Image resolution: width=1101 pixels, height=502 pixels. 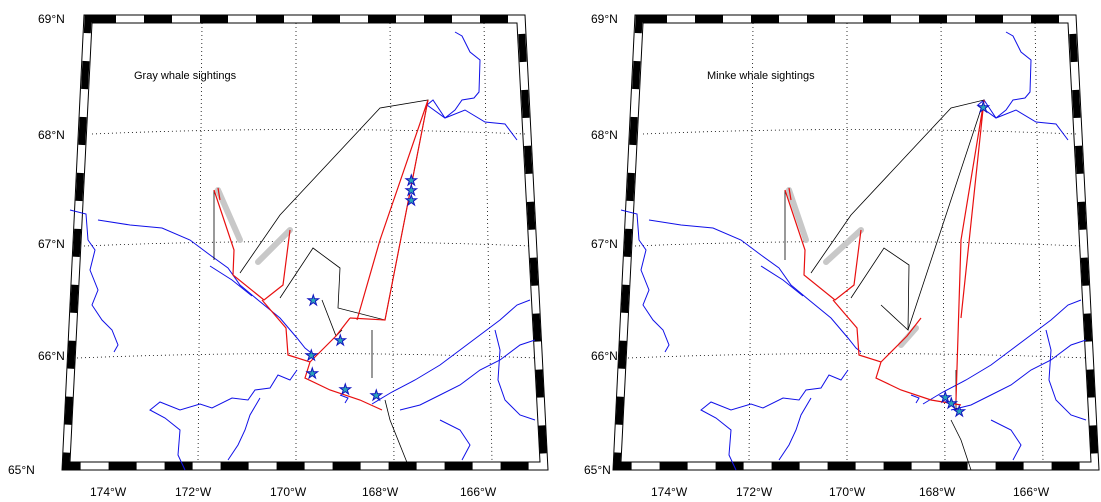 What do you see at coordinates (965, 259) in the screenshot?
I see `sightings: ★ ★ ★ ★` at bounding box center [965, 259].